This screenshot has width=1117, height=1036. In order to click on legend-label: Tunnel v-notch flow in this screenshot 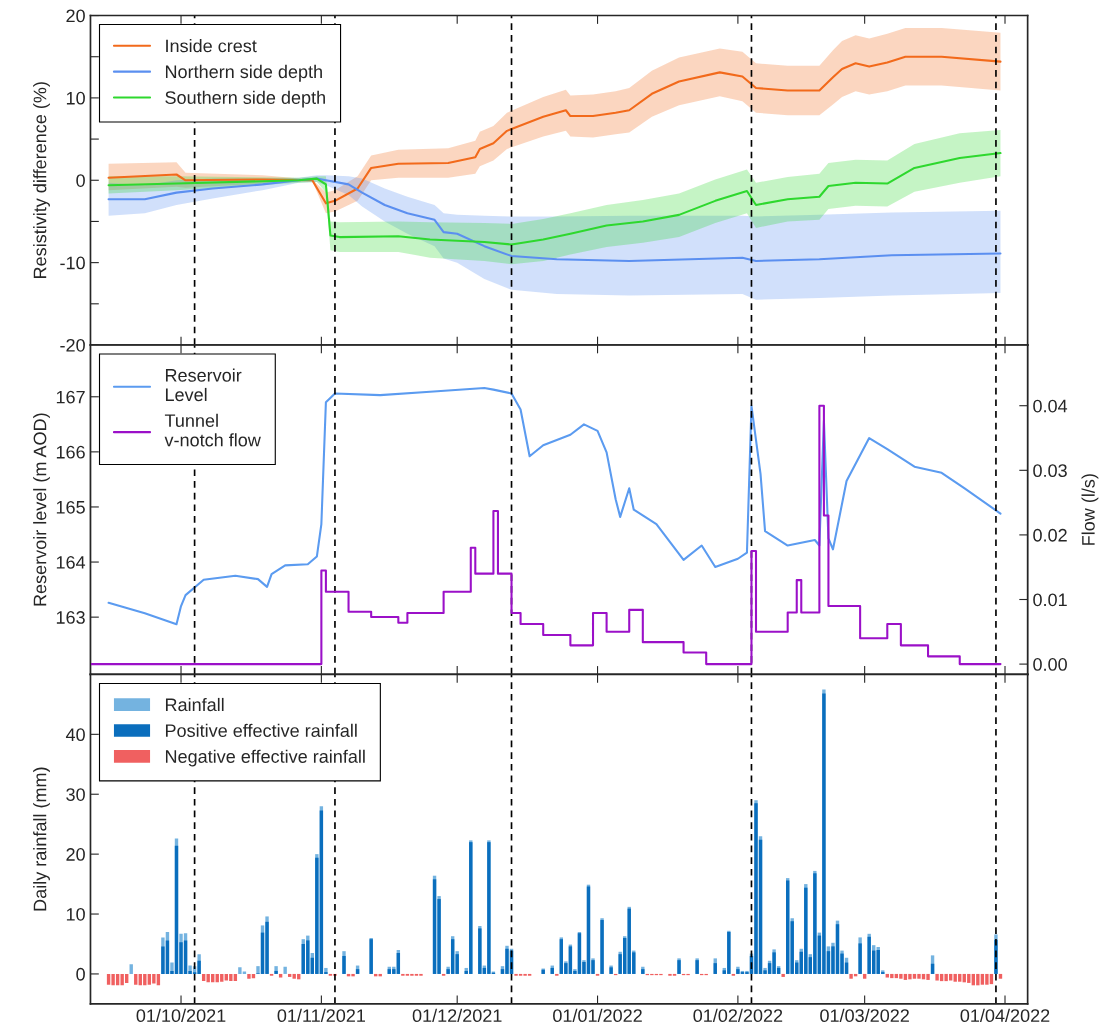, I will do `click(212, 430)`.